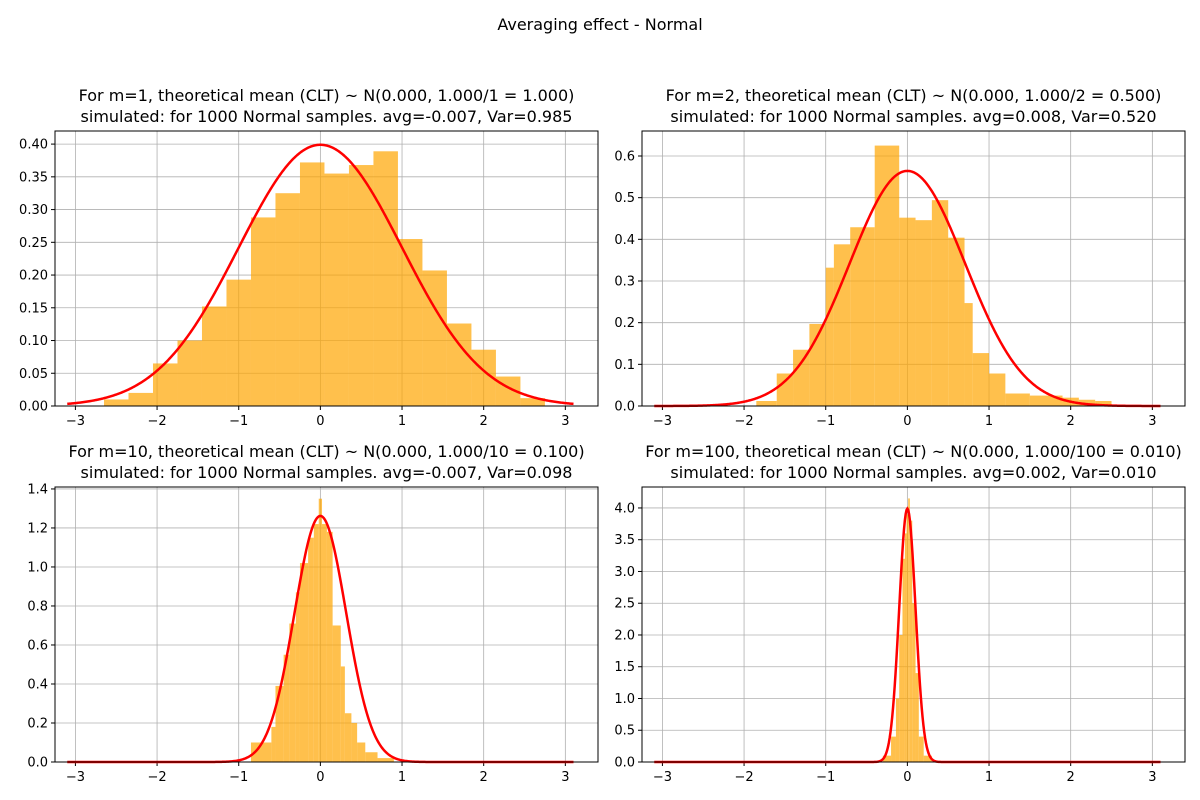 The height and width of the screenshot is (800, 1200). I want to click on y-tick-label: 0.25, so click(33, 243).